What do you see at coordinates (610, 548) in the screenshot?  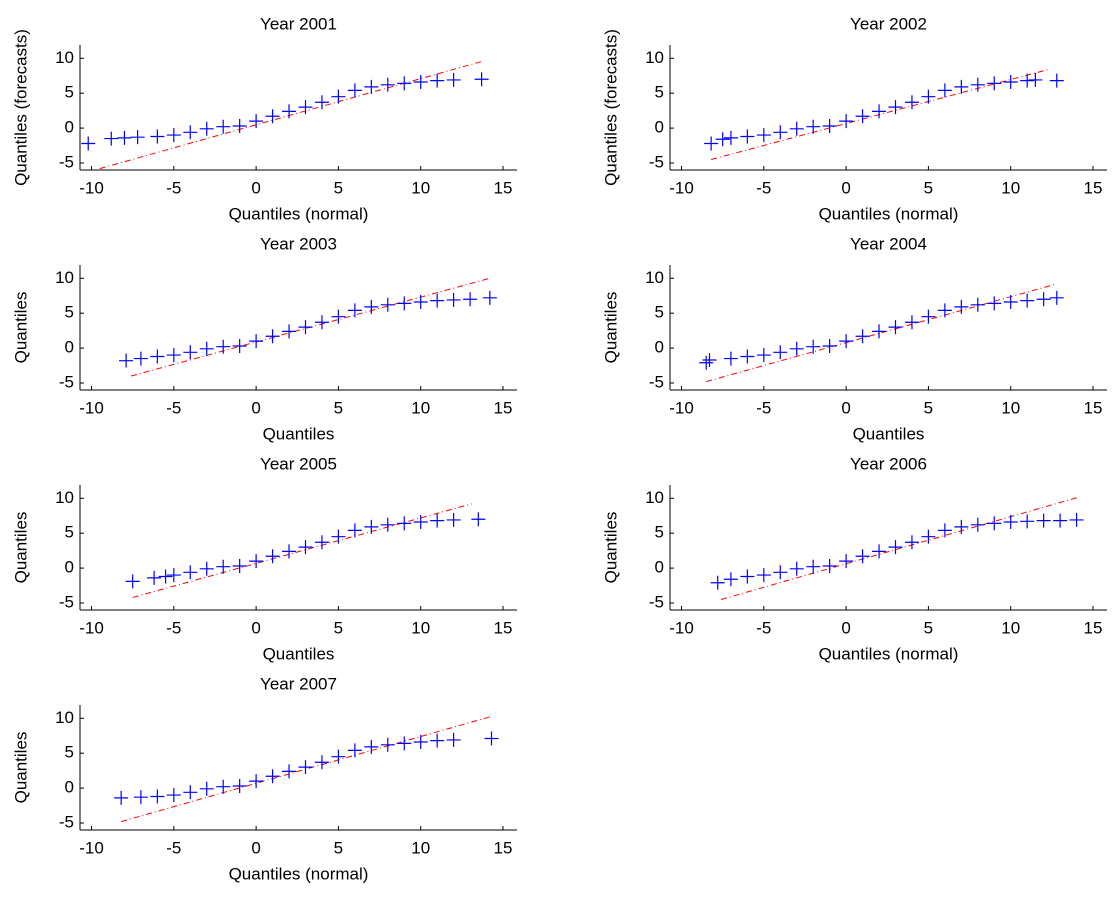 I see `y-axis-label: Quantiles` at bounding box center [610, 548].